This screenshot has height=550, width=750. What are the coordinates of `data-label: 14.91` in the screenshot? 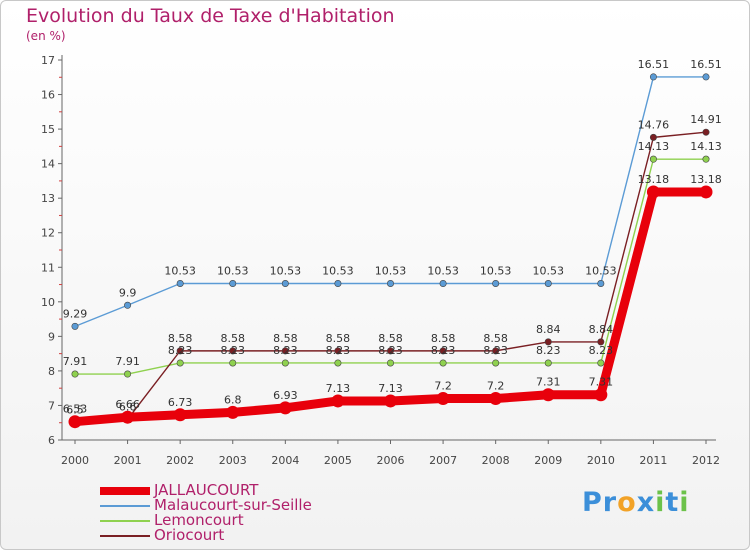 It's located at (706, 119).